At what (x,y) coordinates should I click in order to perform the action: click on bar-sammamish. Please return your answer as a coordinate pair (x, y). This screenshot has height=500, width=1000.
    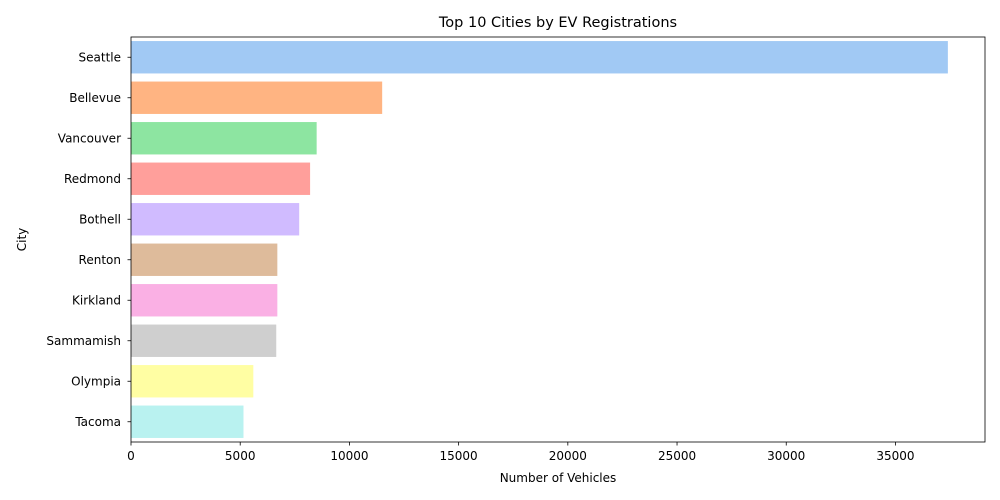
    Looking at the image, I should click on (204, 340).